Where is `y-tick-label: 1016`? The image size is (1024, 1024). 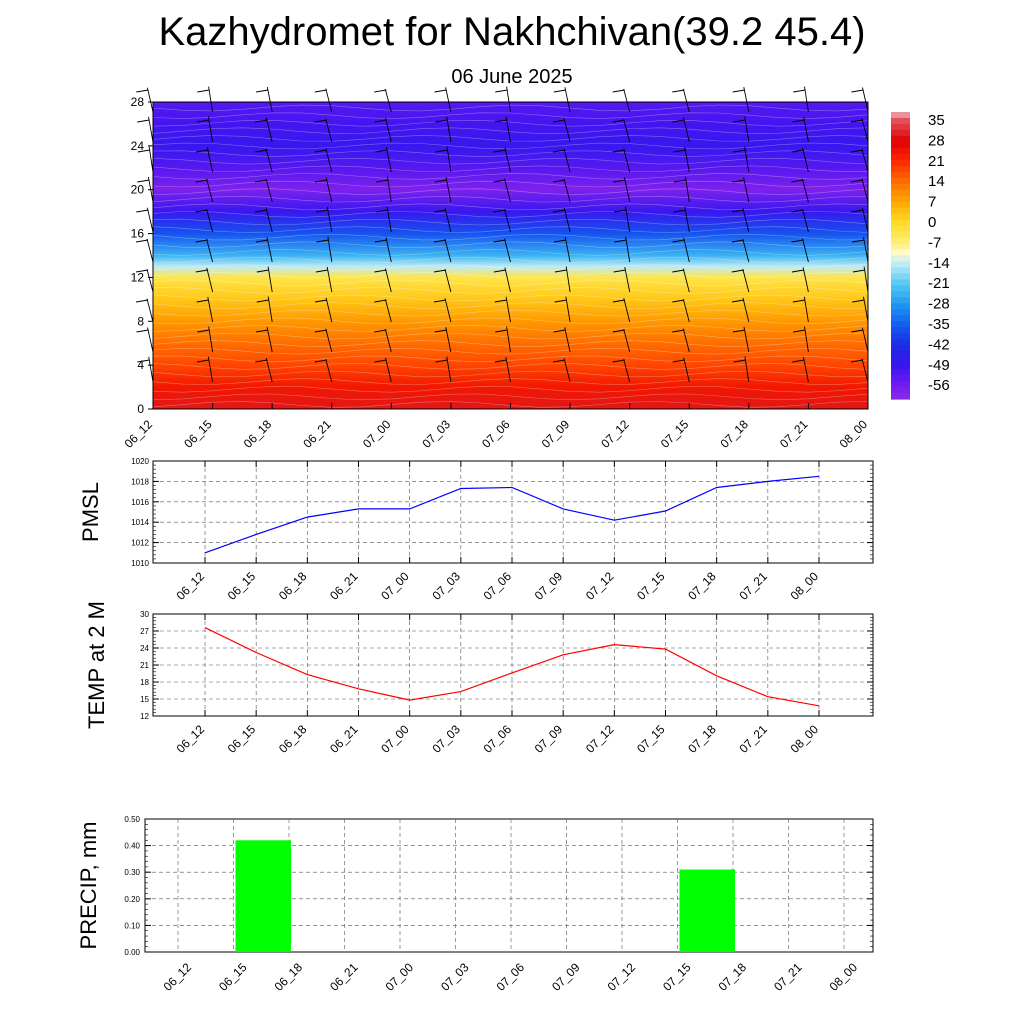 y-tick-label: 1016 is located at coordinates (140, 502).